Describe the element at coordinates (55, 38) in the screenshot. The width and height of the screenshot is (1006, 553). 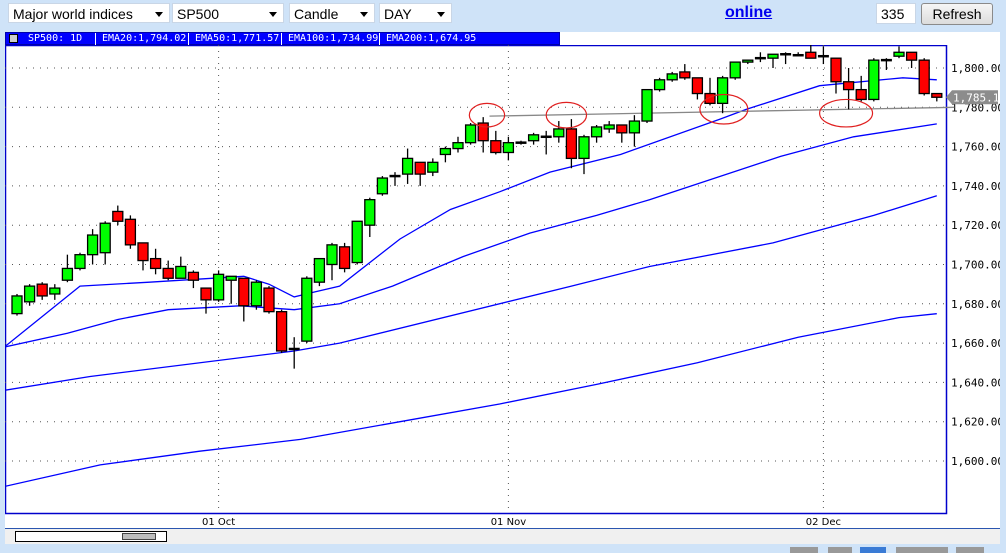
I see `symbol-label: SP500: 1D` at that location.